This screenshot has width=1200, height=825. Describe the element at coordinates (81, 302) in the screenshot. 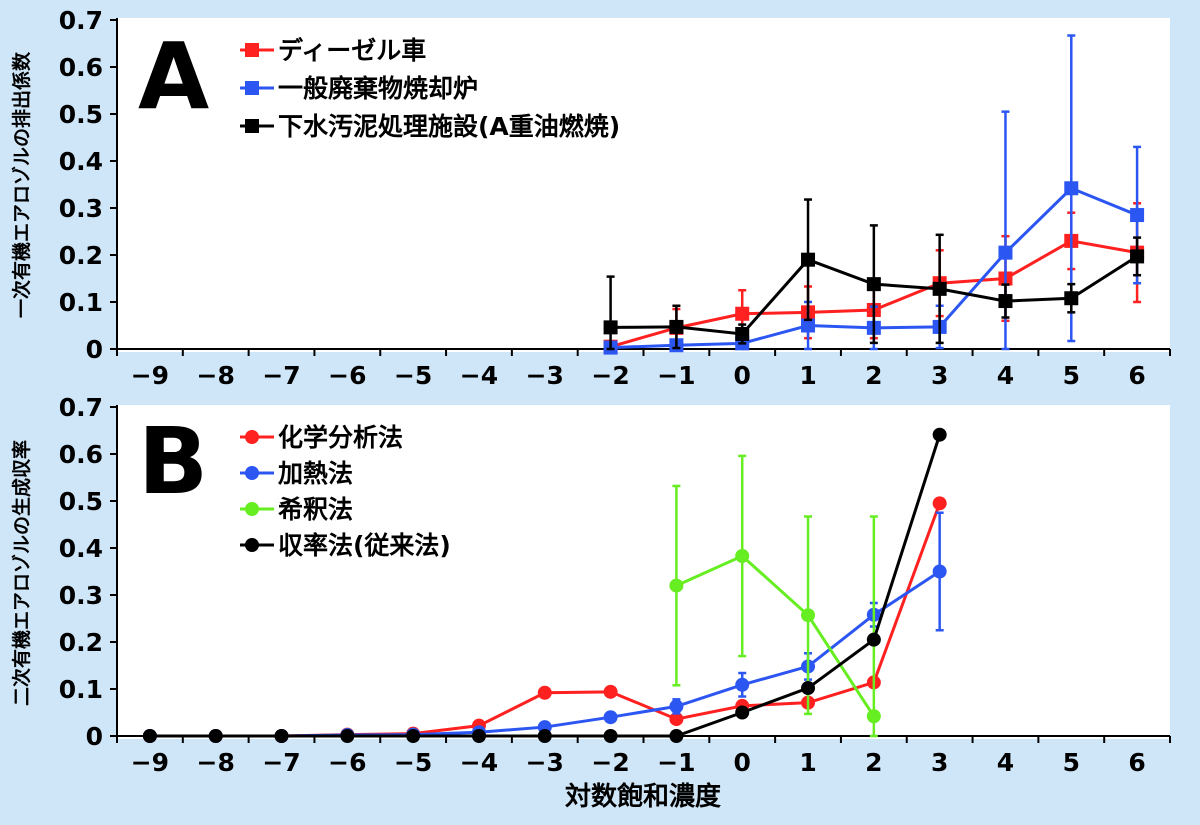

I see `y-tick-label: 0.1` at that location.